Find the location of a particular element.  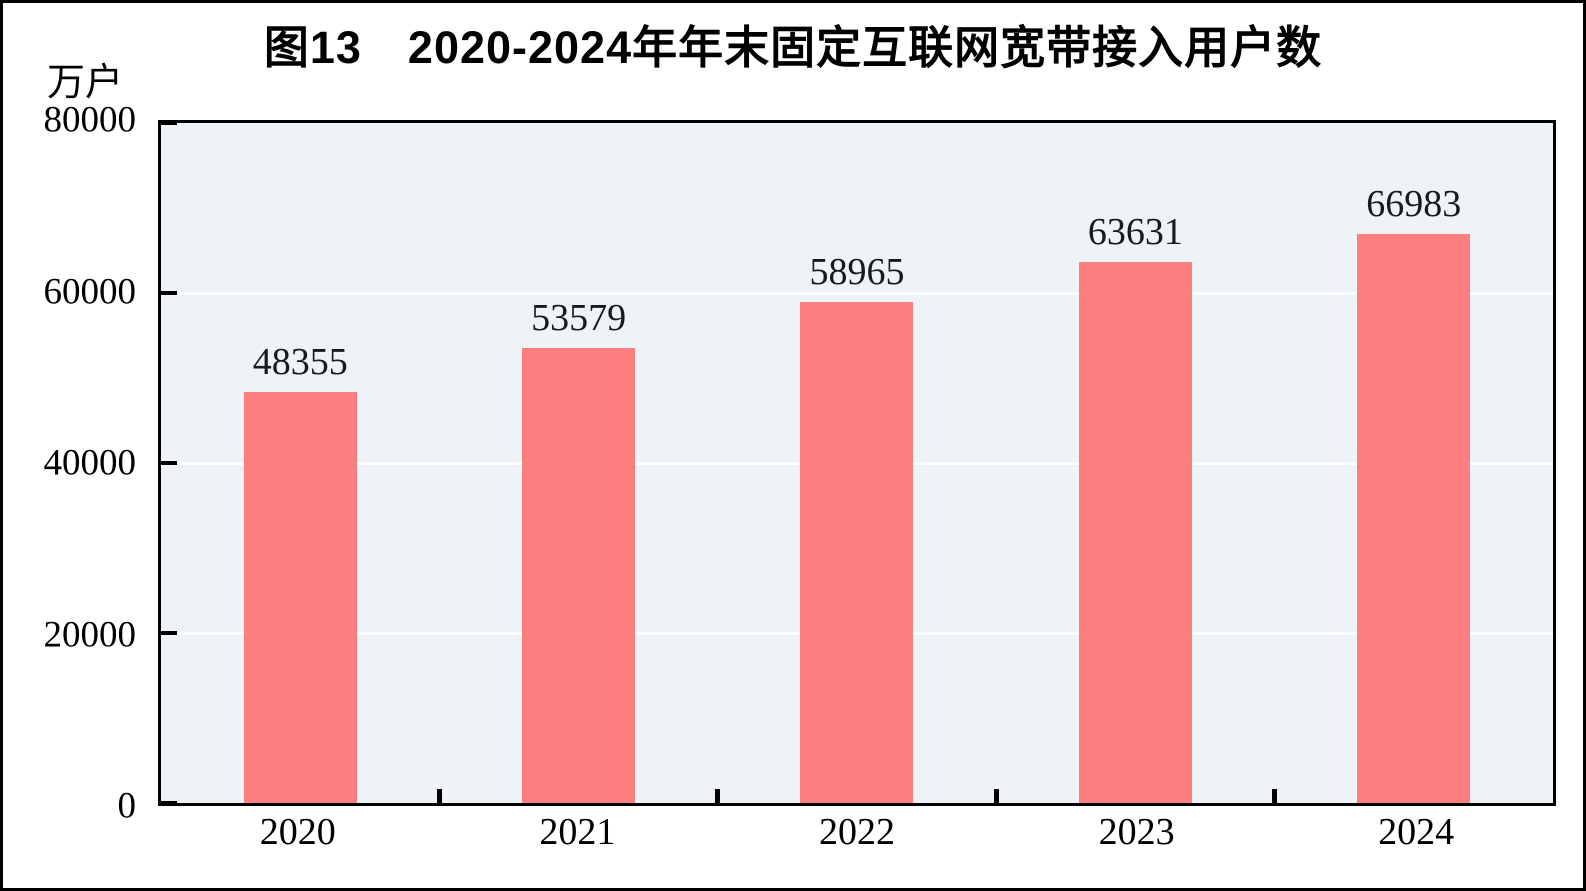

x-tick-label: 2024 is located at coordinates (1416, 832).